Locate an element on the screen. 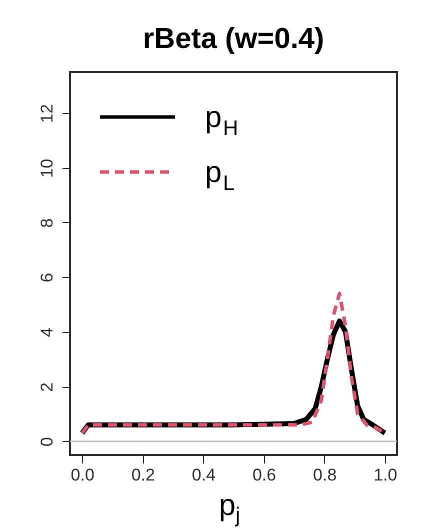  x-tick-label: 0.6 is located at coordinates (264, 475).